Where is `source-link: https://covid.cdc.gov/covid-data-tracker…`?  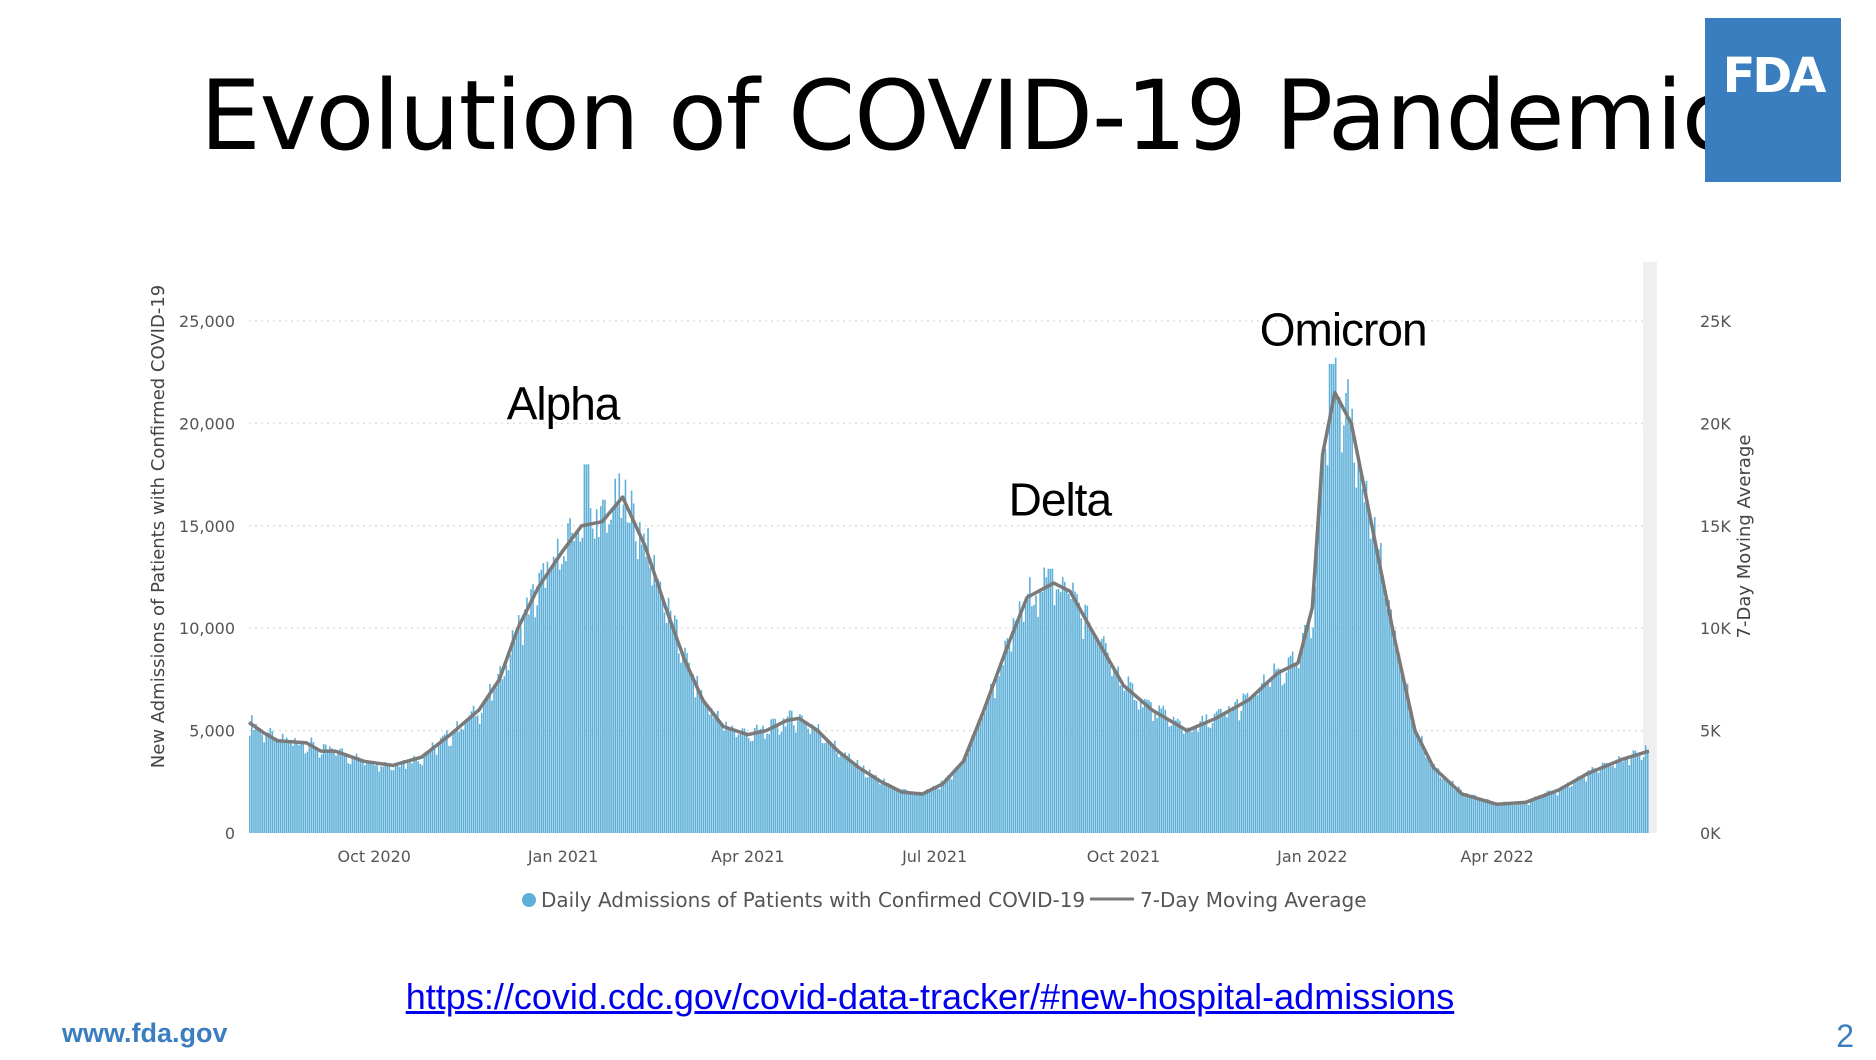 source-link: https://covid.cdc.gov/covid-data-tracker… is located at coordinates (930, 996).